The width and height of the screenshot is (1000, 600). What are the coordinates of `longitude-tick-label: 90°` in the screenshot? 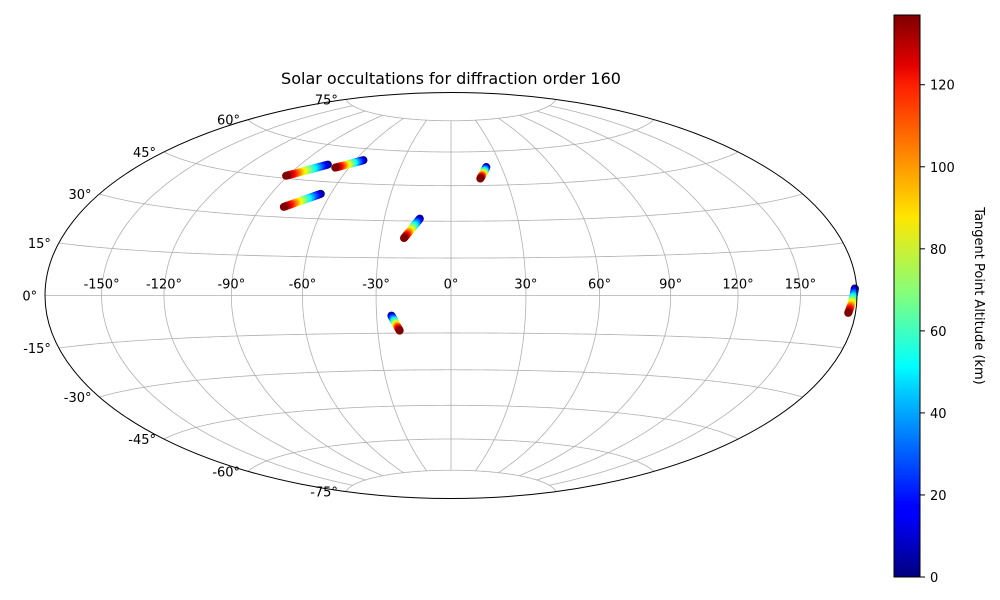 It's located at (670, 285).